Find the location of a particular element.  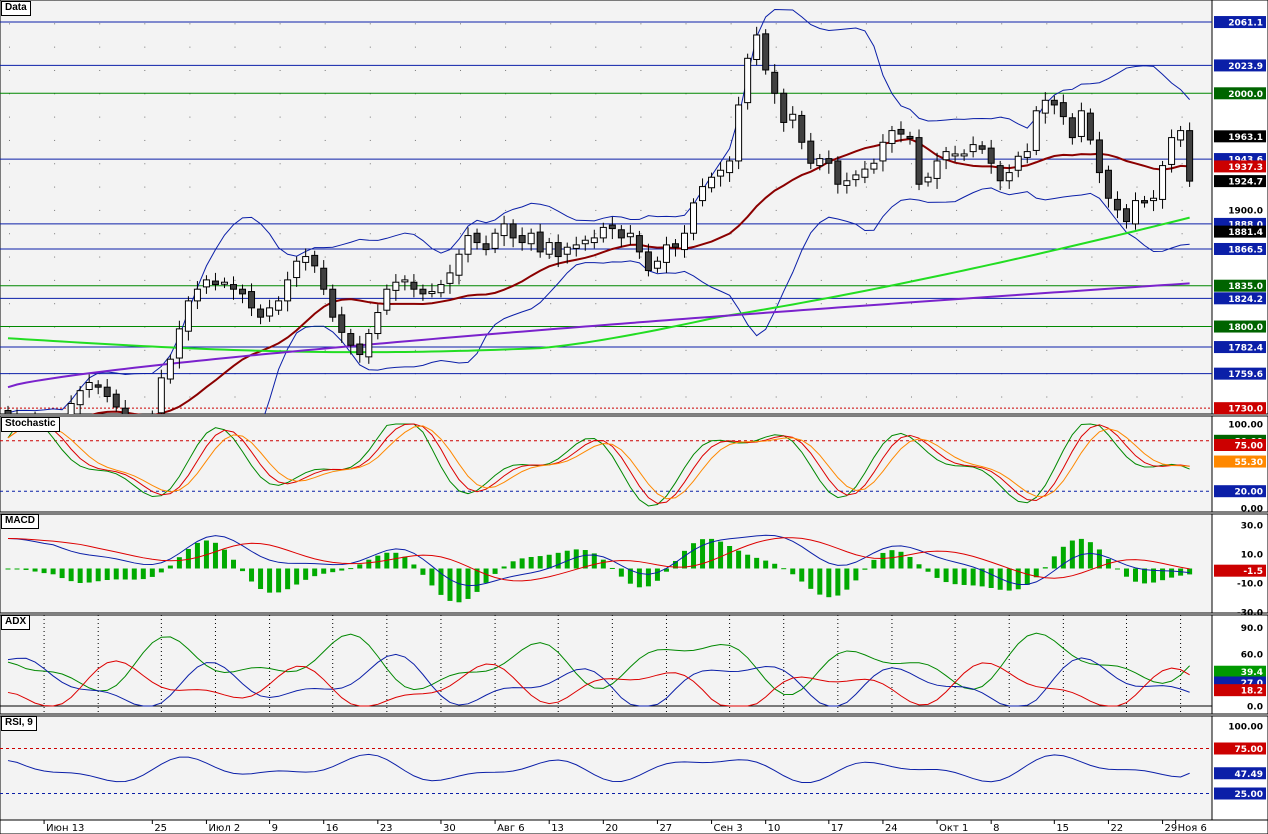

price-axis-label-3-bg is located at coordinates (1240, 136).